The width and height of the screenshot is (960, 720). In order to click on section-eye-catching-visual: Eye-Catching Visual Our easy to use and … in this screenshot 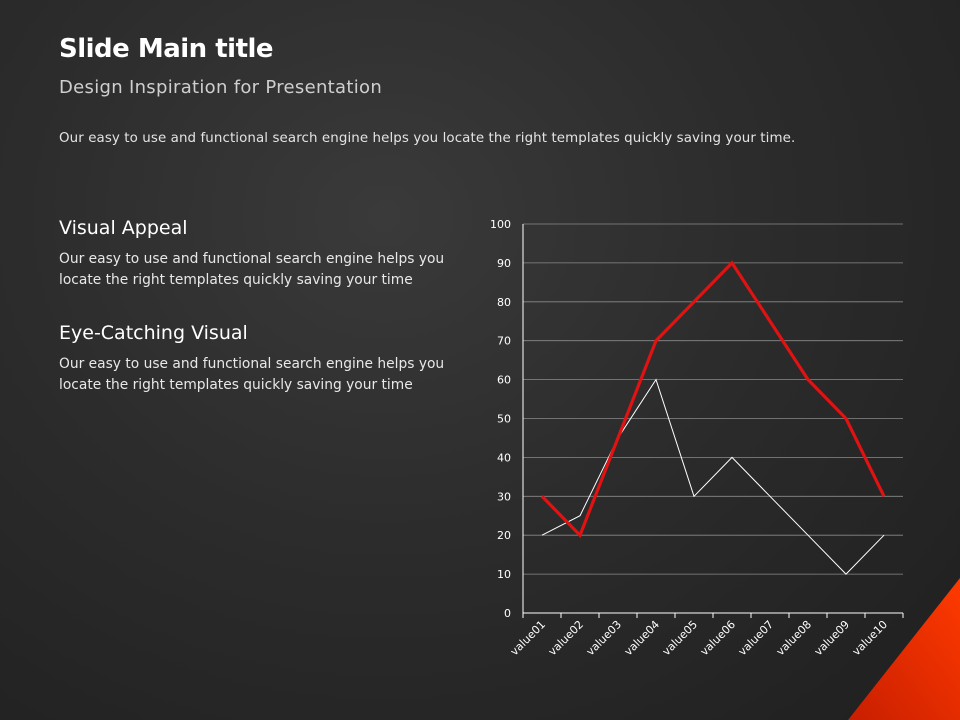, I will do `click(269, 359)`.